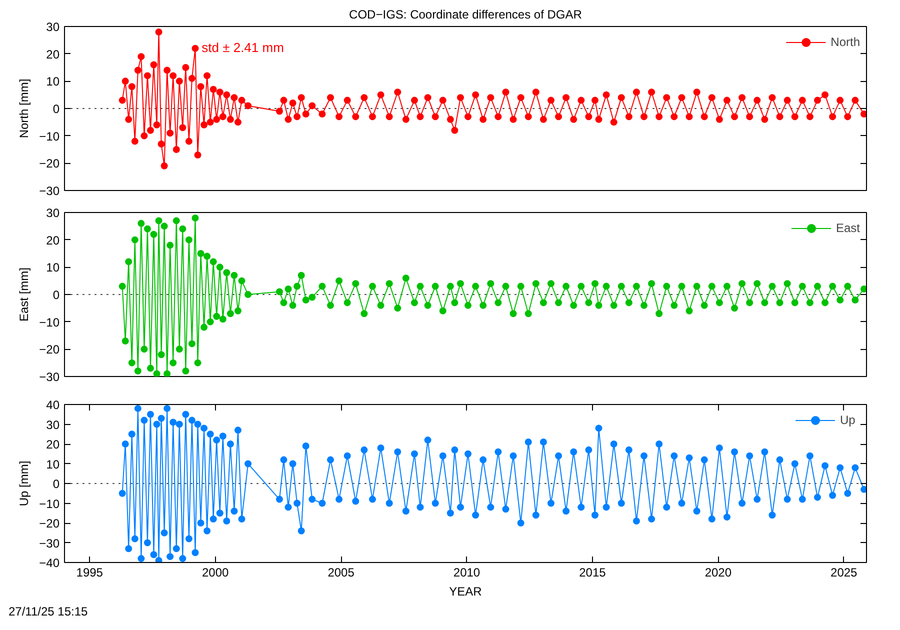 The width and height of the screenshot is (900, 630). What do you see at coordinates (845, 42) in the screenshot?
I see `legend-label: North` at bounding box center [845, 42].